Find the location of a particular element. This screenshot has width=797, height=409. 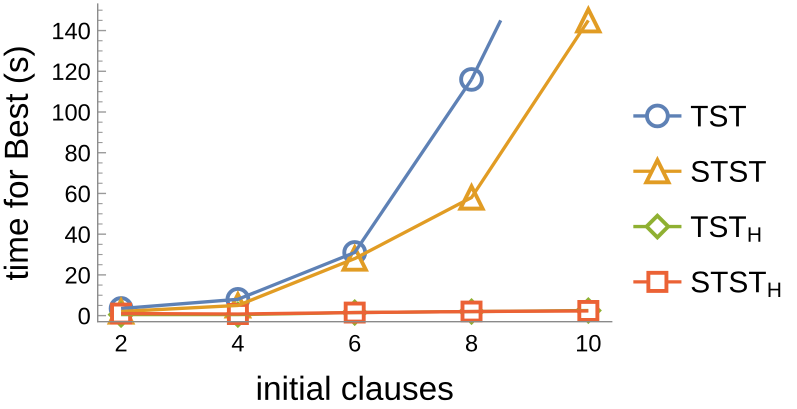

x-tick-label: 8 is located at coordinates (472, 343).